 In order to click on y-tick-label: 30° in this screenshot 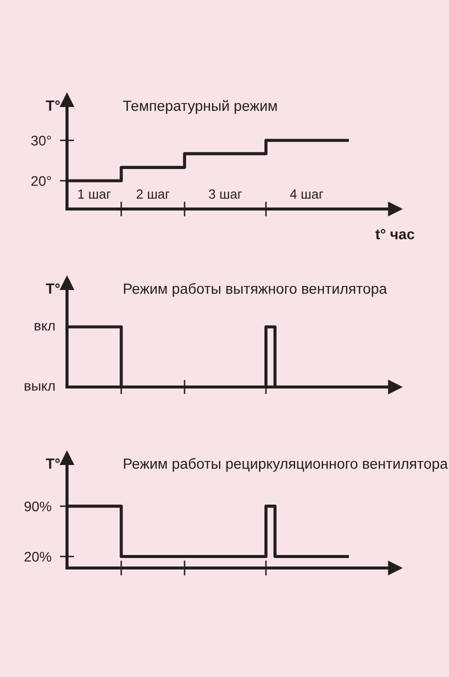, I will do `click(41, 141)`.